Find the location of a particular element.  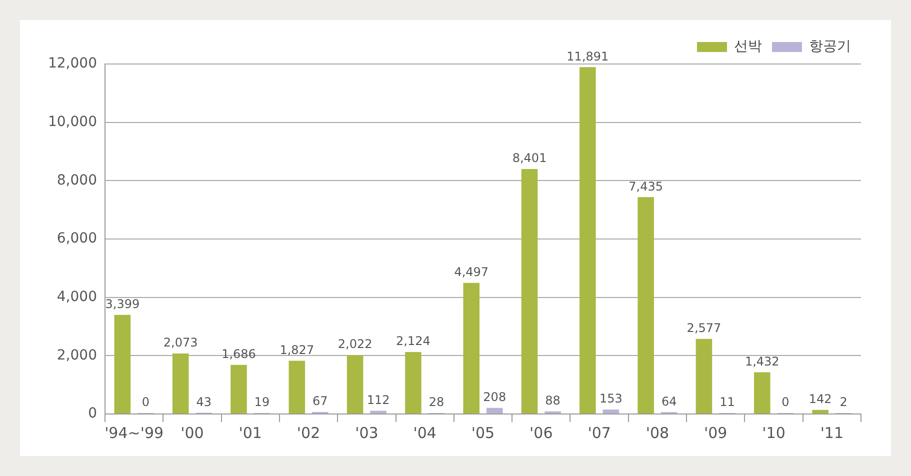

data-label: 2,073 is located at coordinates (180, 343).